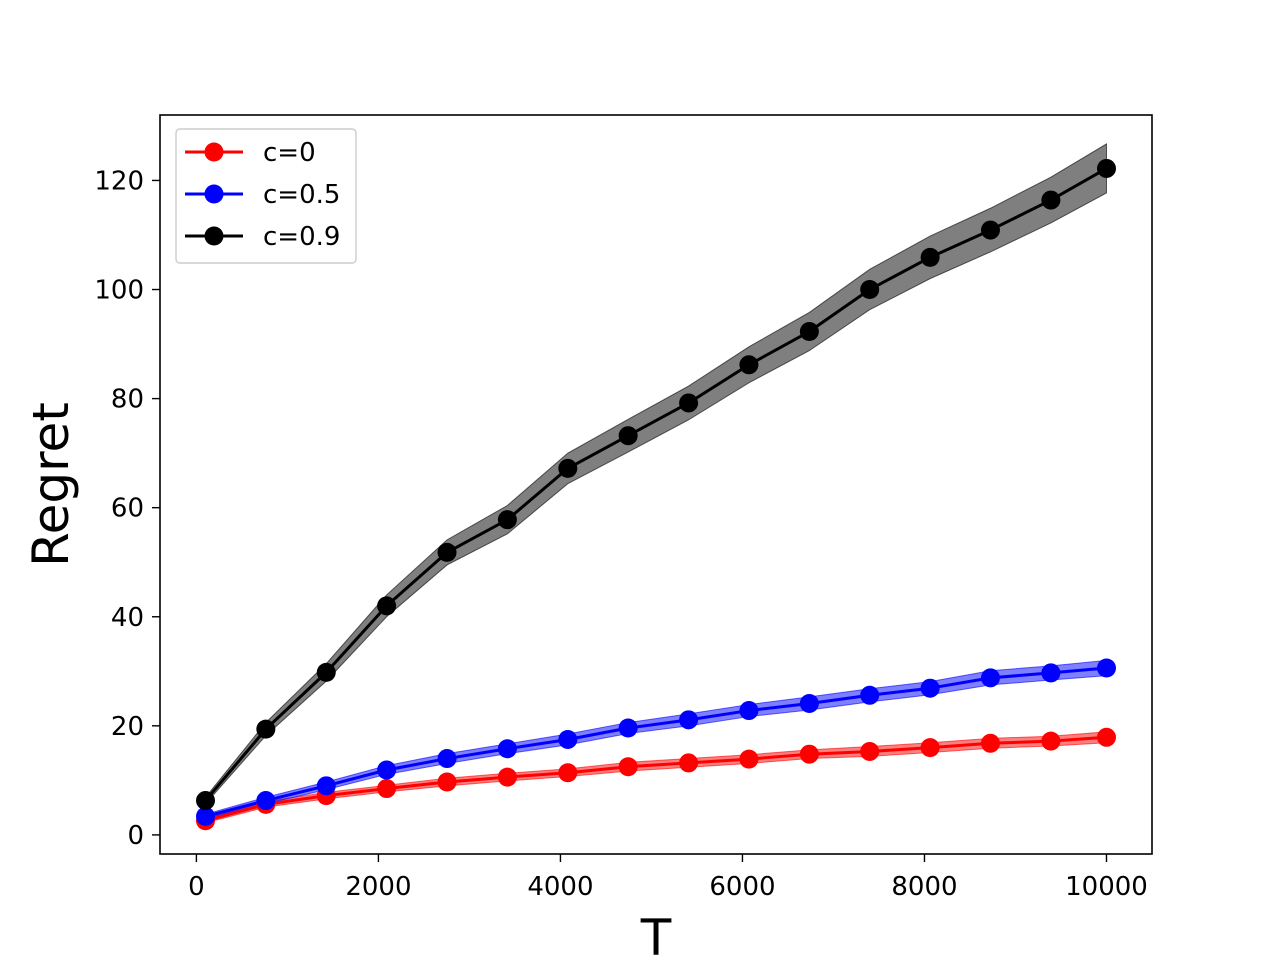  I want to click on y-axis: 0 20 40 60 80 100 120, so click(127, 508).